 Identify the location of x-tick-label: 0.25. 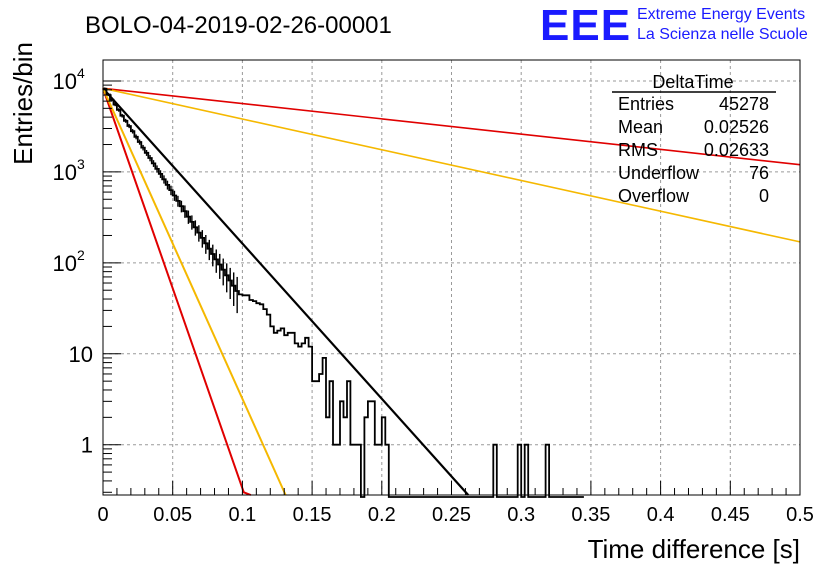
(451, 515).